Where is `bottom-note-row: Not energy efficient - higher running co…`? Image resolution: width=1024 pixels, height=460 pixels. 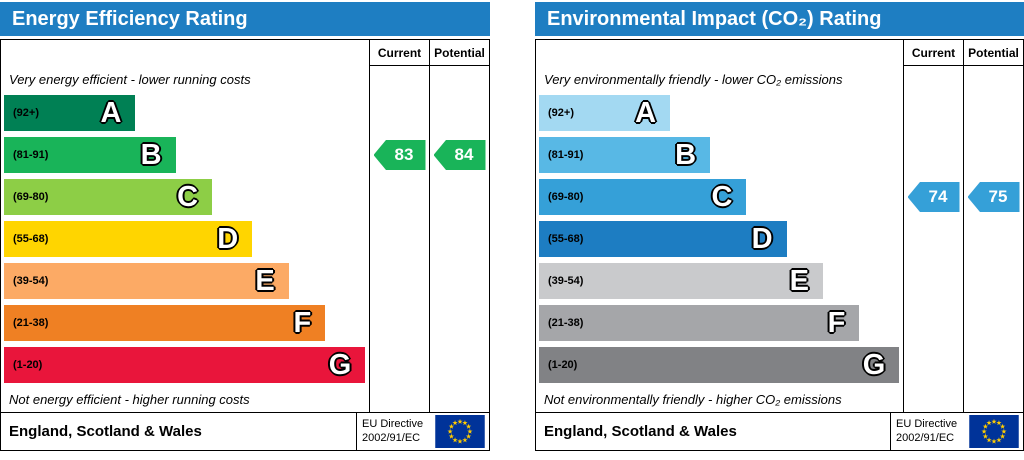
bottom-note-row: Not energy efficient - higher running co… is located at coordinates (245, 399).